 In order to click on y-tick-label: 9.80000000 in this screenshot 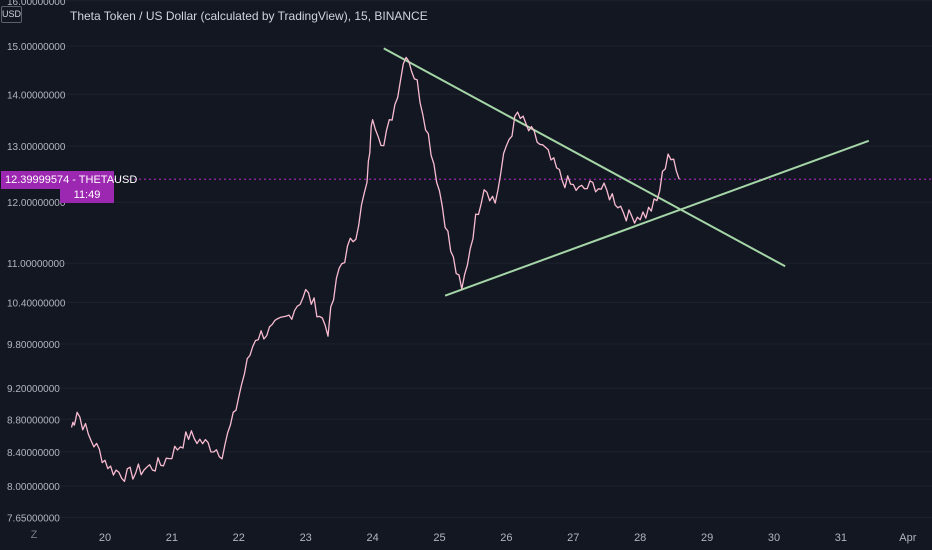, I will do `click(33, 345)`.